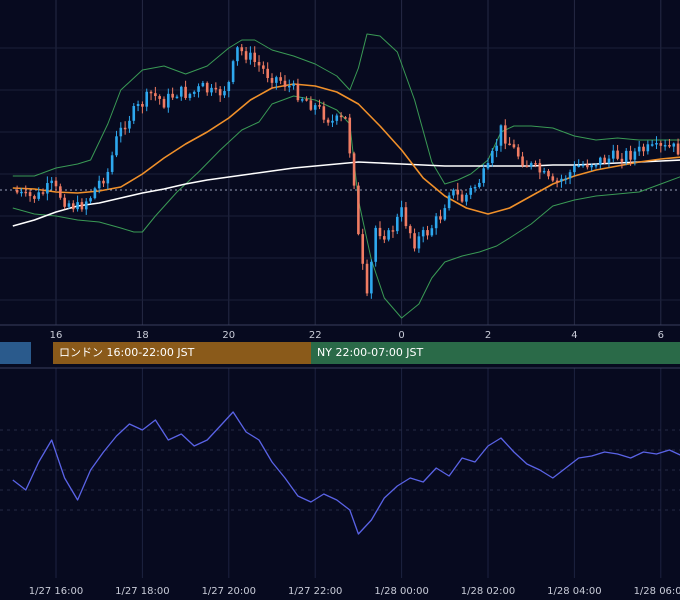 The height and width of the screenshot is (600, 680). I want to click on main-x-tick-label: 20, so click(228, 335).